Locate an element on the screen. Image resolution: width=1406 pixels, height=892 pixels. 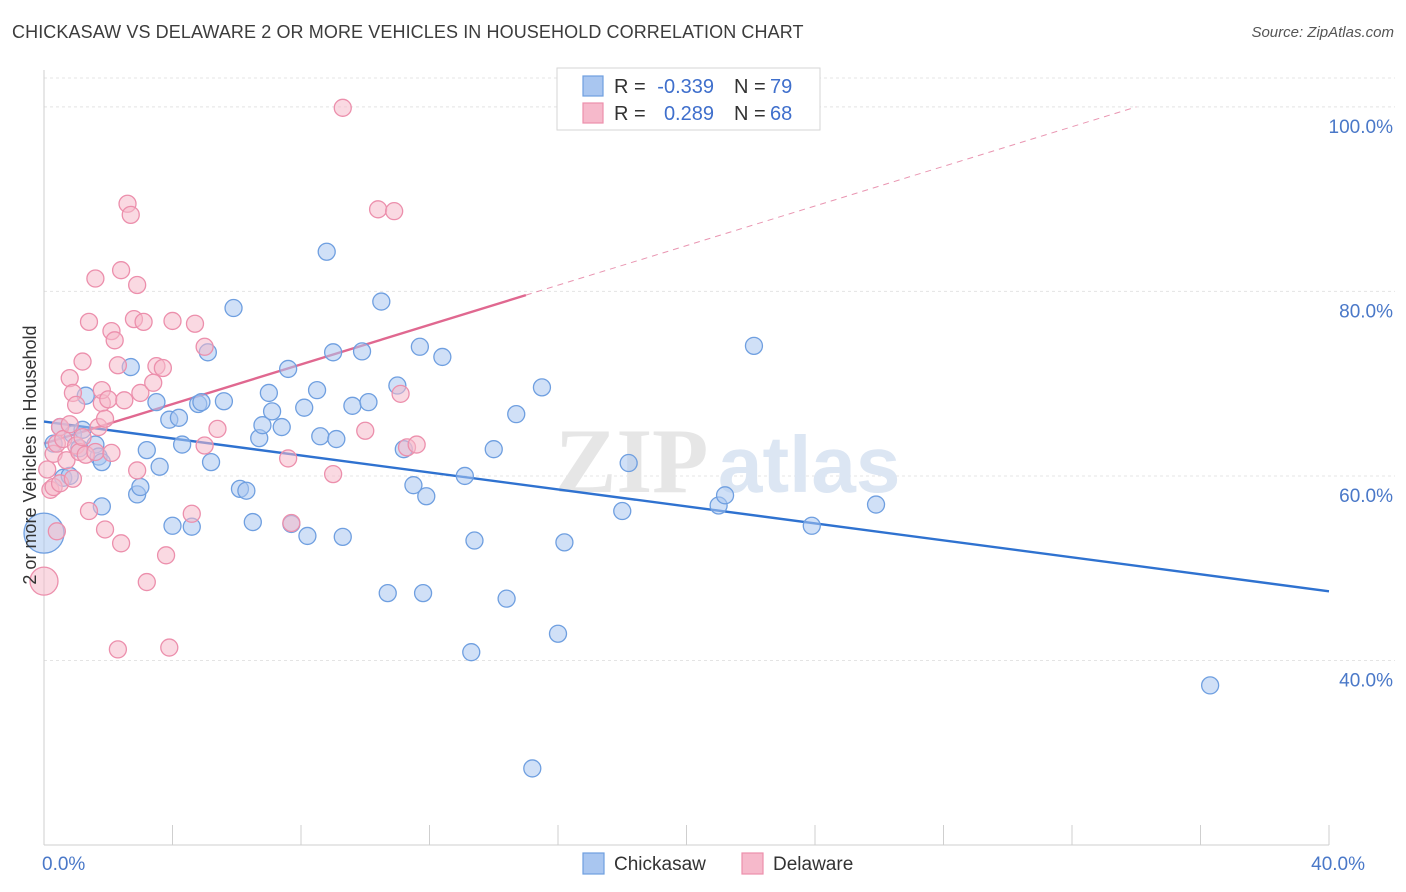
bottom-legend-swatch-chickasaw is located at coordinates (593, 863).